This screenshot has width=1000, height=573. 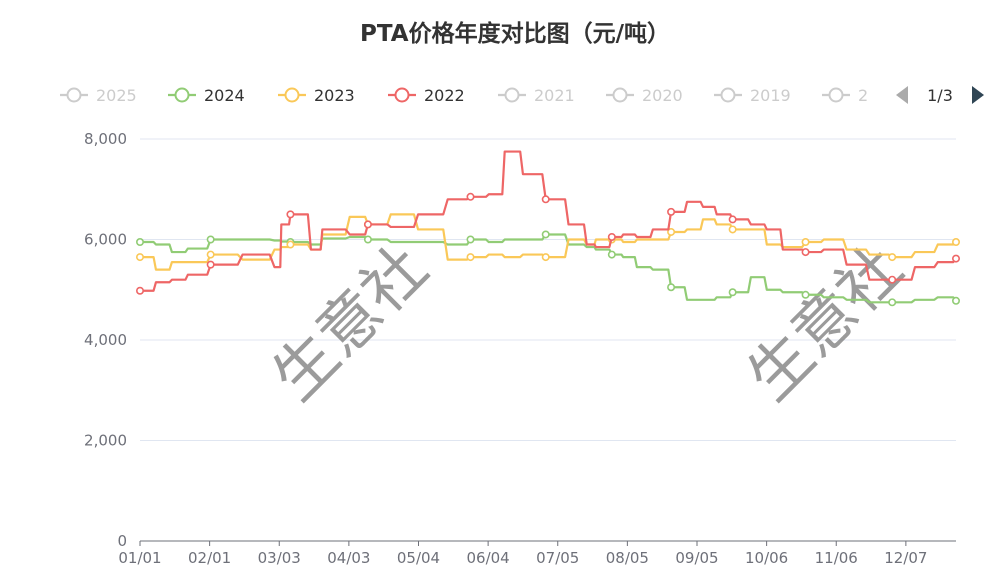 What do you see at coordinates (902, 95) in the screenshot?
I see `pager-prev-icon` at bounding box center [902, 95].